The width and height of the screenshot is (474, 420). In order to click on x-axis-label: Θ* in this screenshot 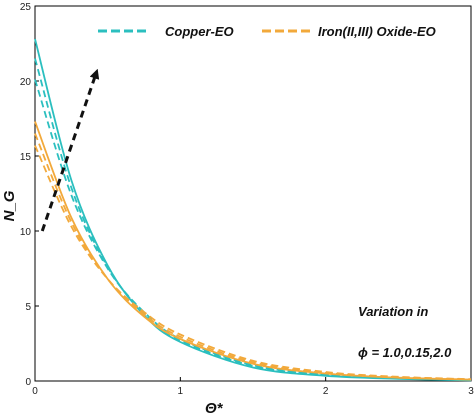, I will do `click(214, 408)`.